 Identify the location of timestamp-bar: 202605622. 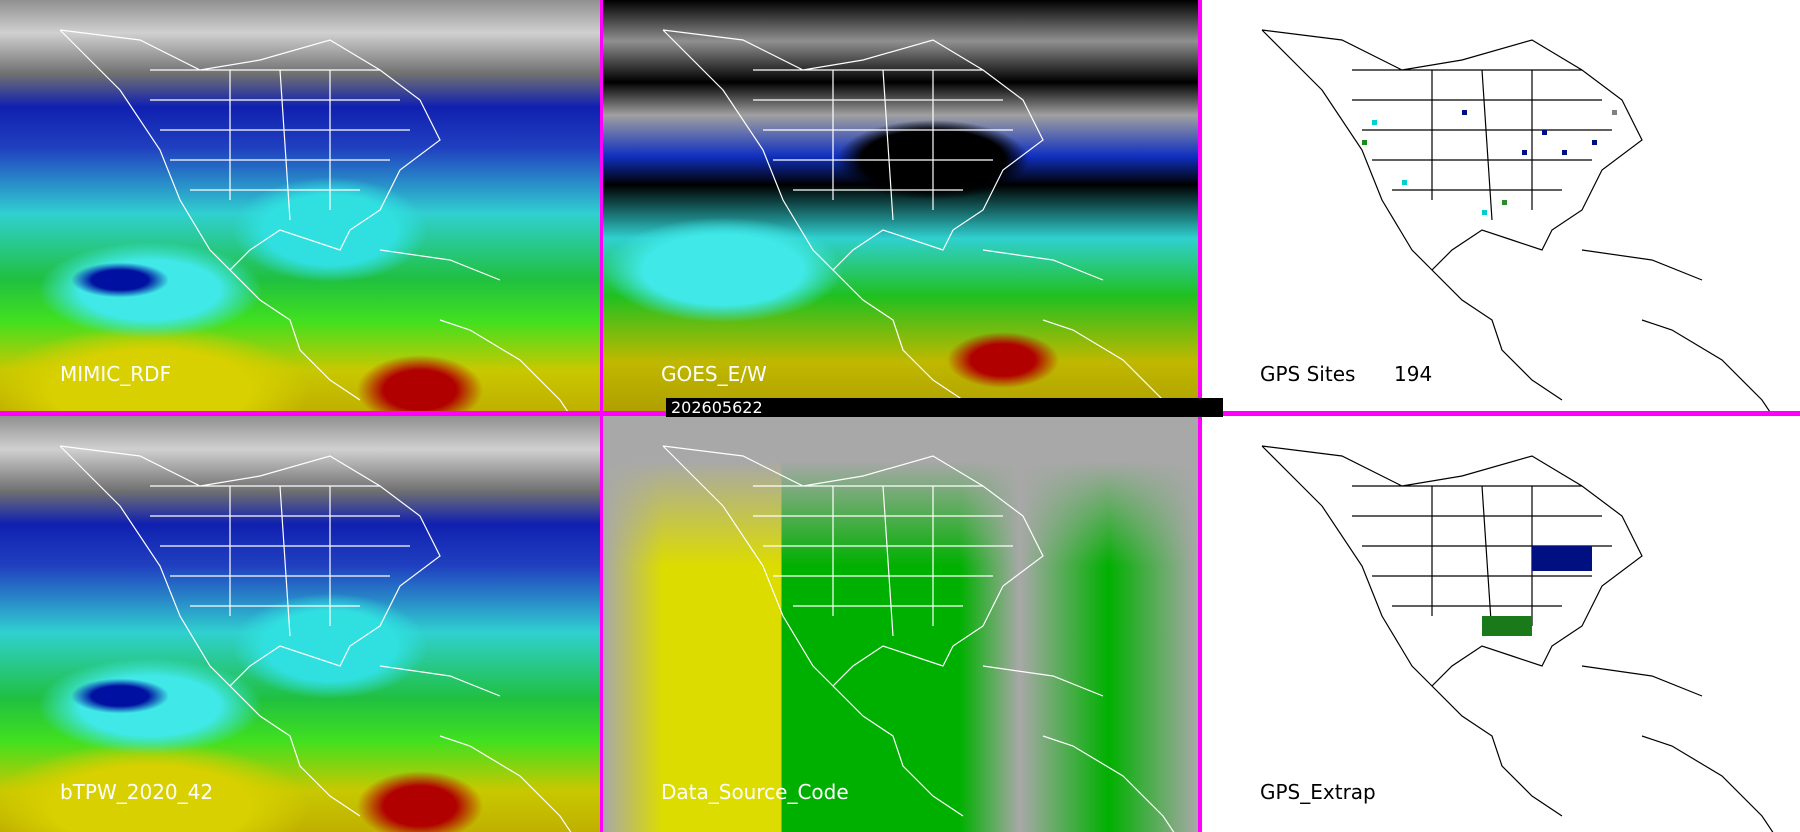
(944, 407).